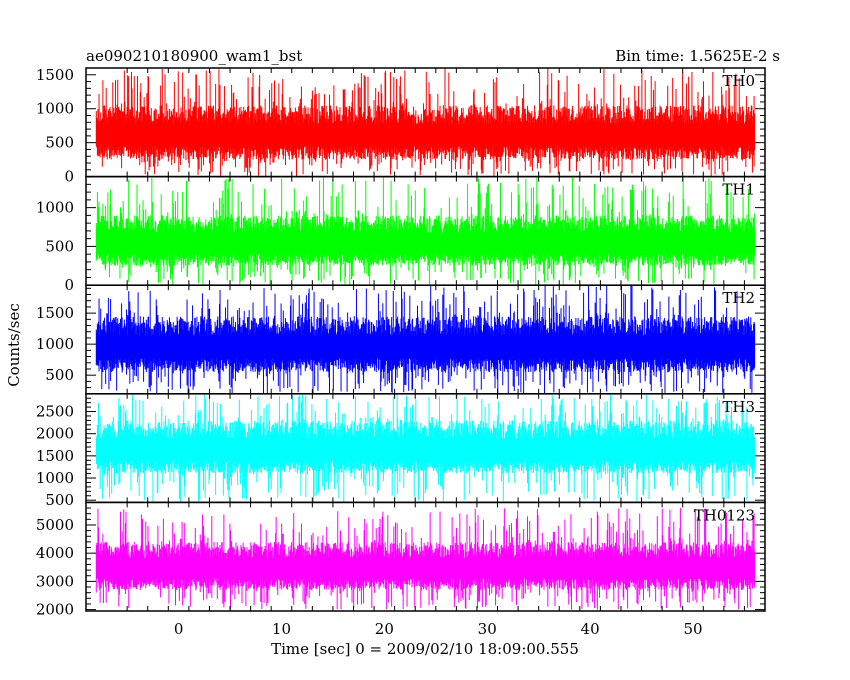 The height and width of the screenshot is (680, 850). What do you see at coordinates (281, 629) in the screenshot?
I see `x-tick-label: 10` at bounding box center [281, 629].